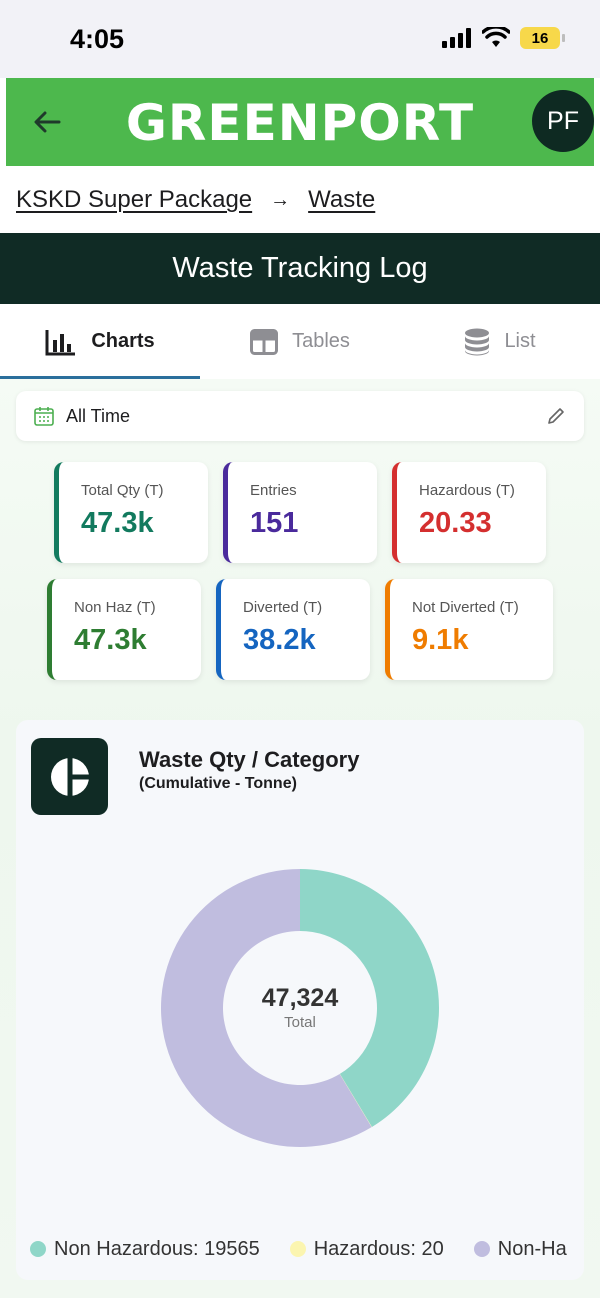 The image size is (600, 1298). Describe the element at coordinates (355, 1100) in the screenshot. I see `donut-slice-hazardous` at that location.